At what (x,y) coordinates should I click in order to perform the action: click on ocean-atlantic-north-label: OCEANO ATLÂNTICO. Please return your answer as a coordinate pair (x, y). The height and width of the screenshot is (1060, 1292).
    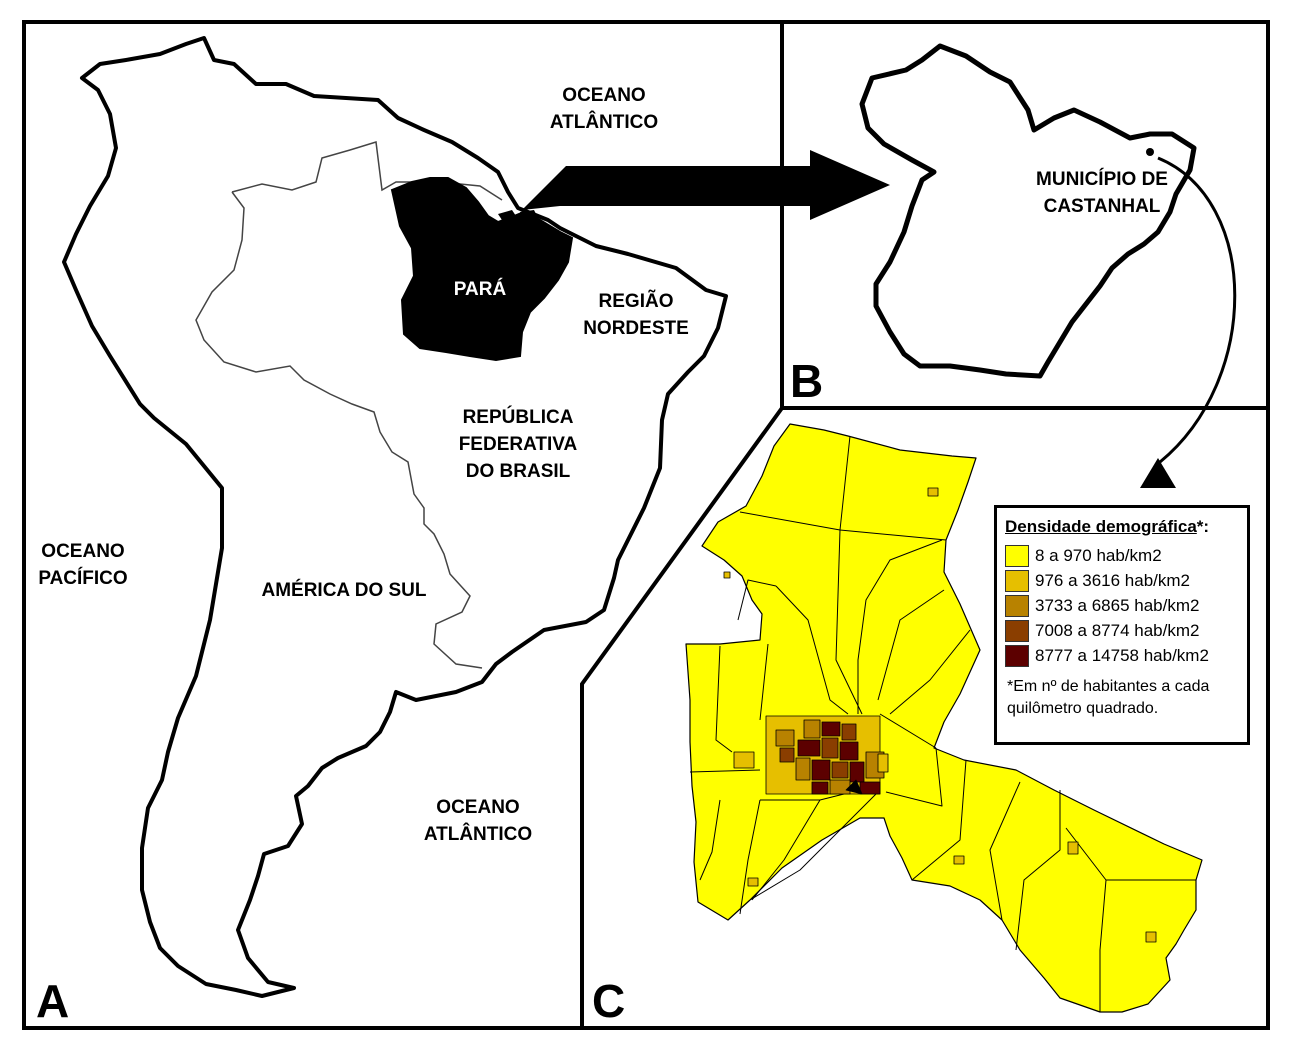
    Looking at the image, I should click on (604, 109).